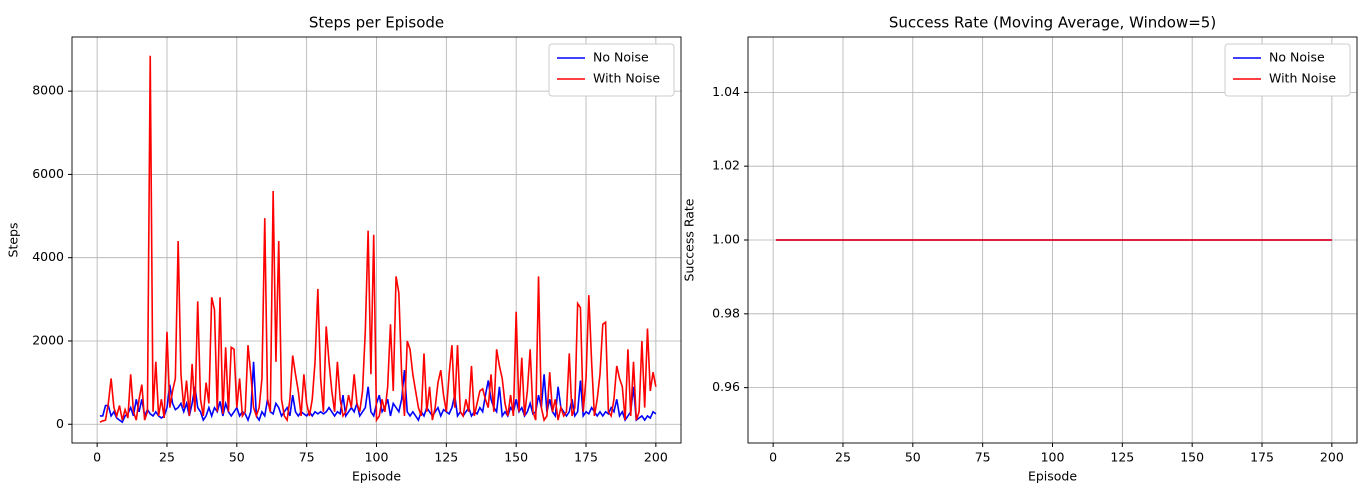 Image resolution: width=1370 pixels, height=500 pixels. I want to click on y-tick-label: 0, so click(60, 423).